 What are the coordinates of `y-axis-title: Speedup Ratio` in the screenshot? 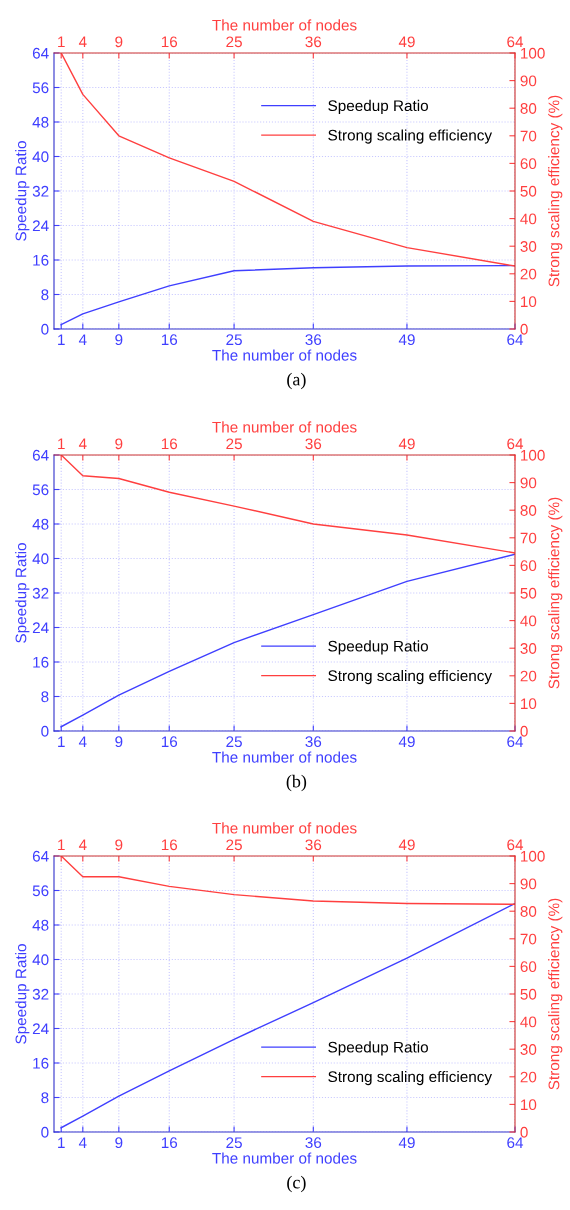 It's located at (22, 191).